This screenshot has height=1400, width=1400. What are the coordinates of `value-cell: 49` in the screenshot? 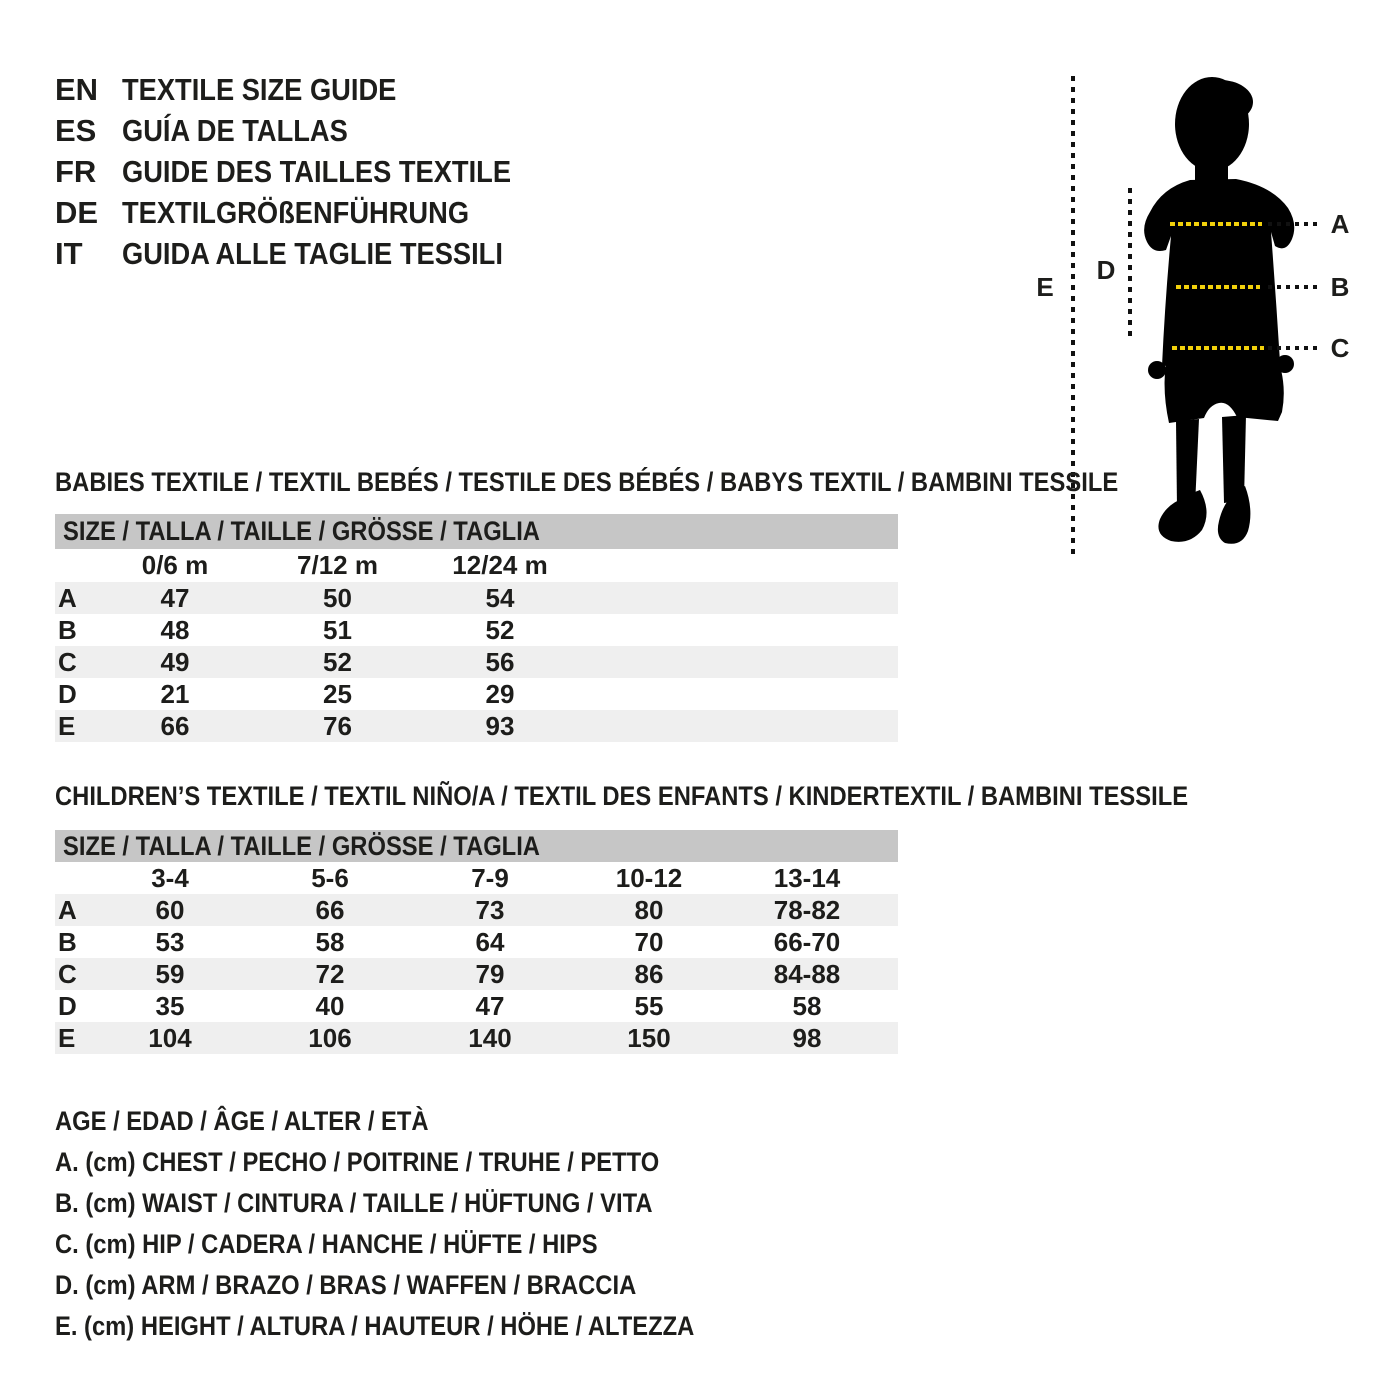 It's located at (175, 661).